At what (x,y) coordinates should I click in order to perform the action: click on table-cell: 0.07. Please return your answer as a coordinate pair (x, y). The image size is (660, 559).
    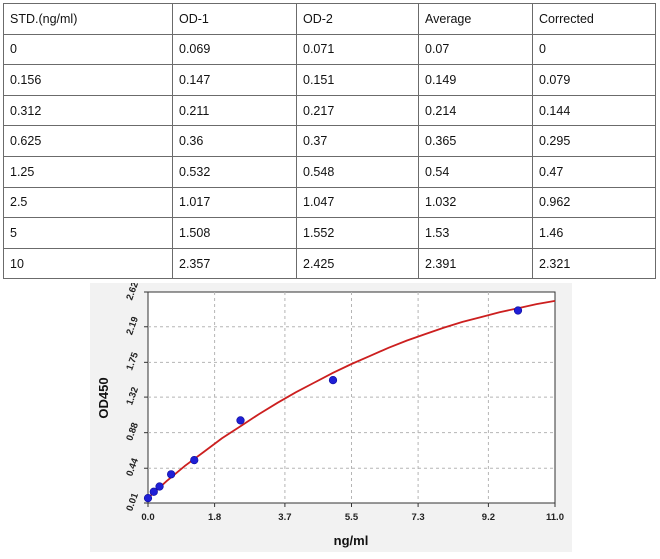
    Looking at the image, I should click on (475, 49).